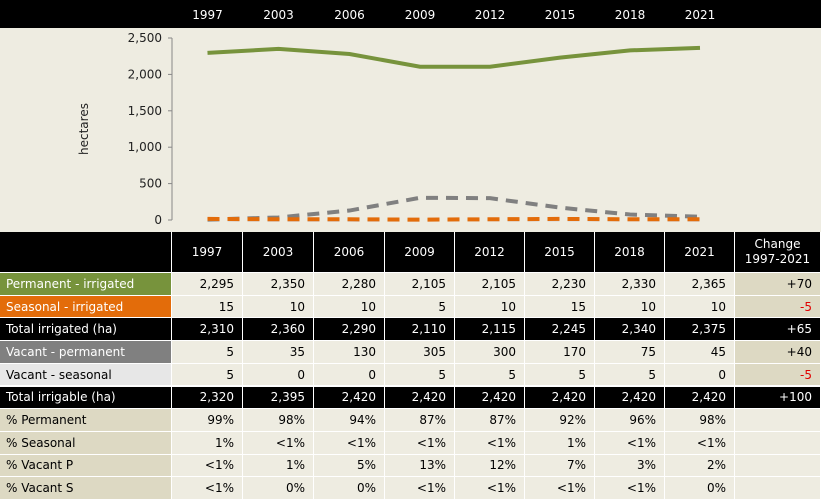 The height and width of the screenshot is (500, 821). What do you see at coordinates (145, 38) in the screenshot?
I see `y-tick-label: 2,500` at bounding box center [145, 38].